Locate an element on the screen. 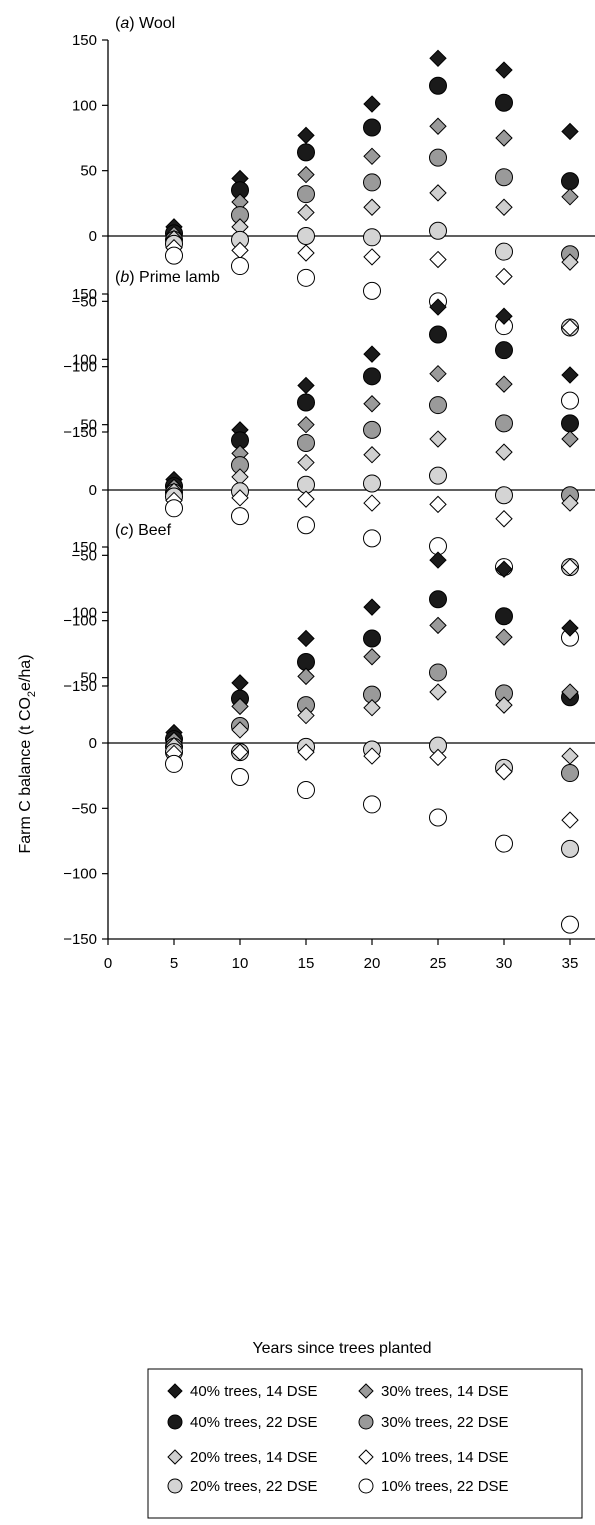  panel-letter: c is located at coordinates (124, 530).